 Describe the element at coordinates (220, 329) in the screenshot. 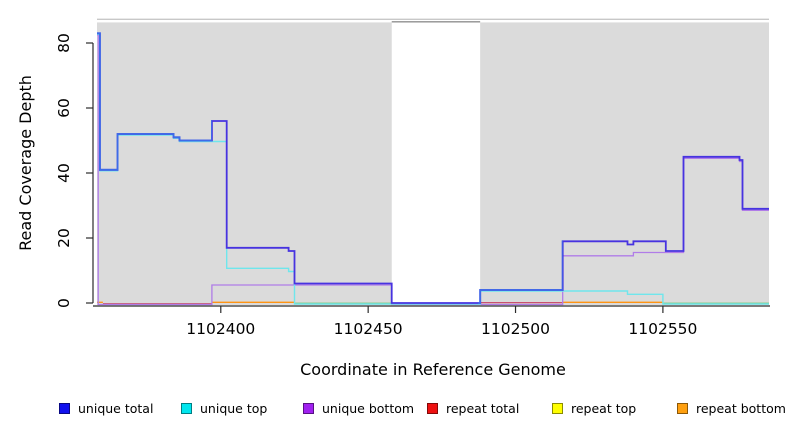

I see `x-tick-label: 1102400` at that location.